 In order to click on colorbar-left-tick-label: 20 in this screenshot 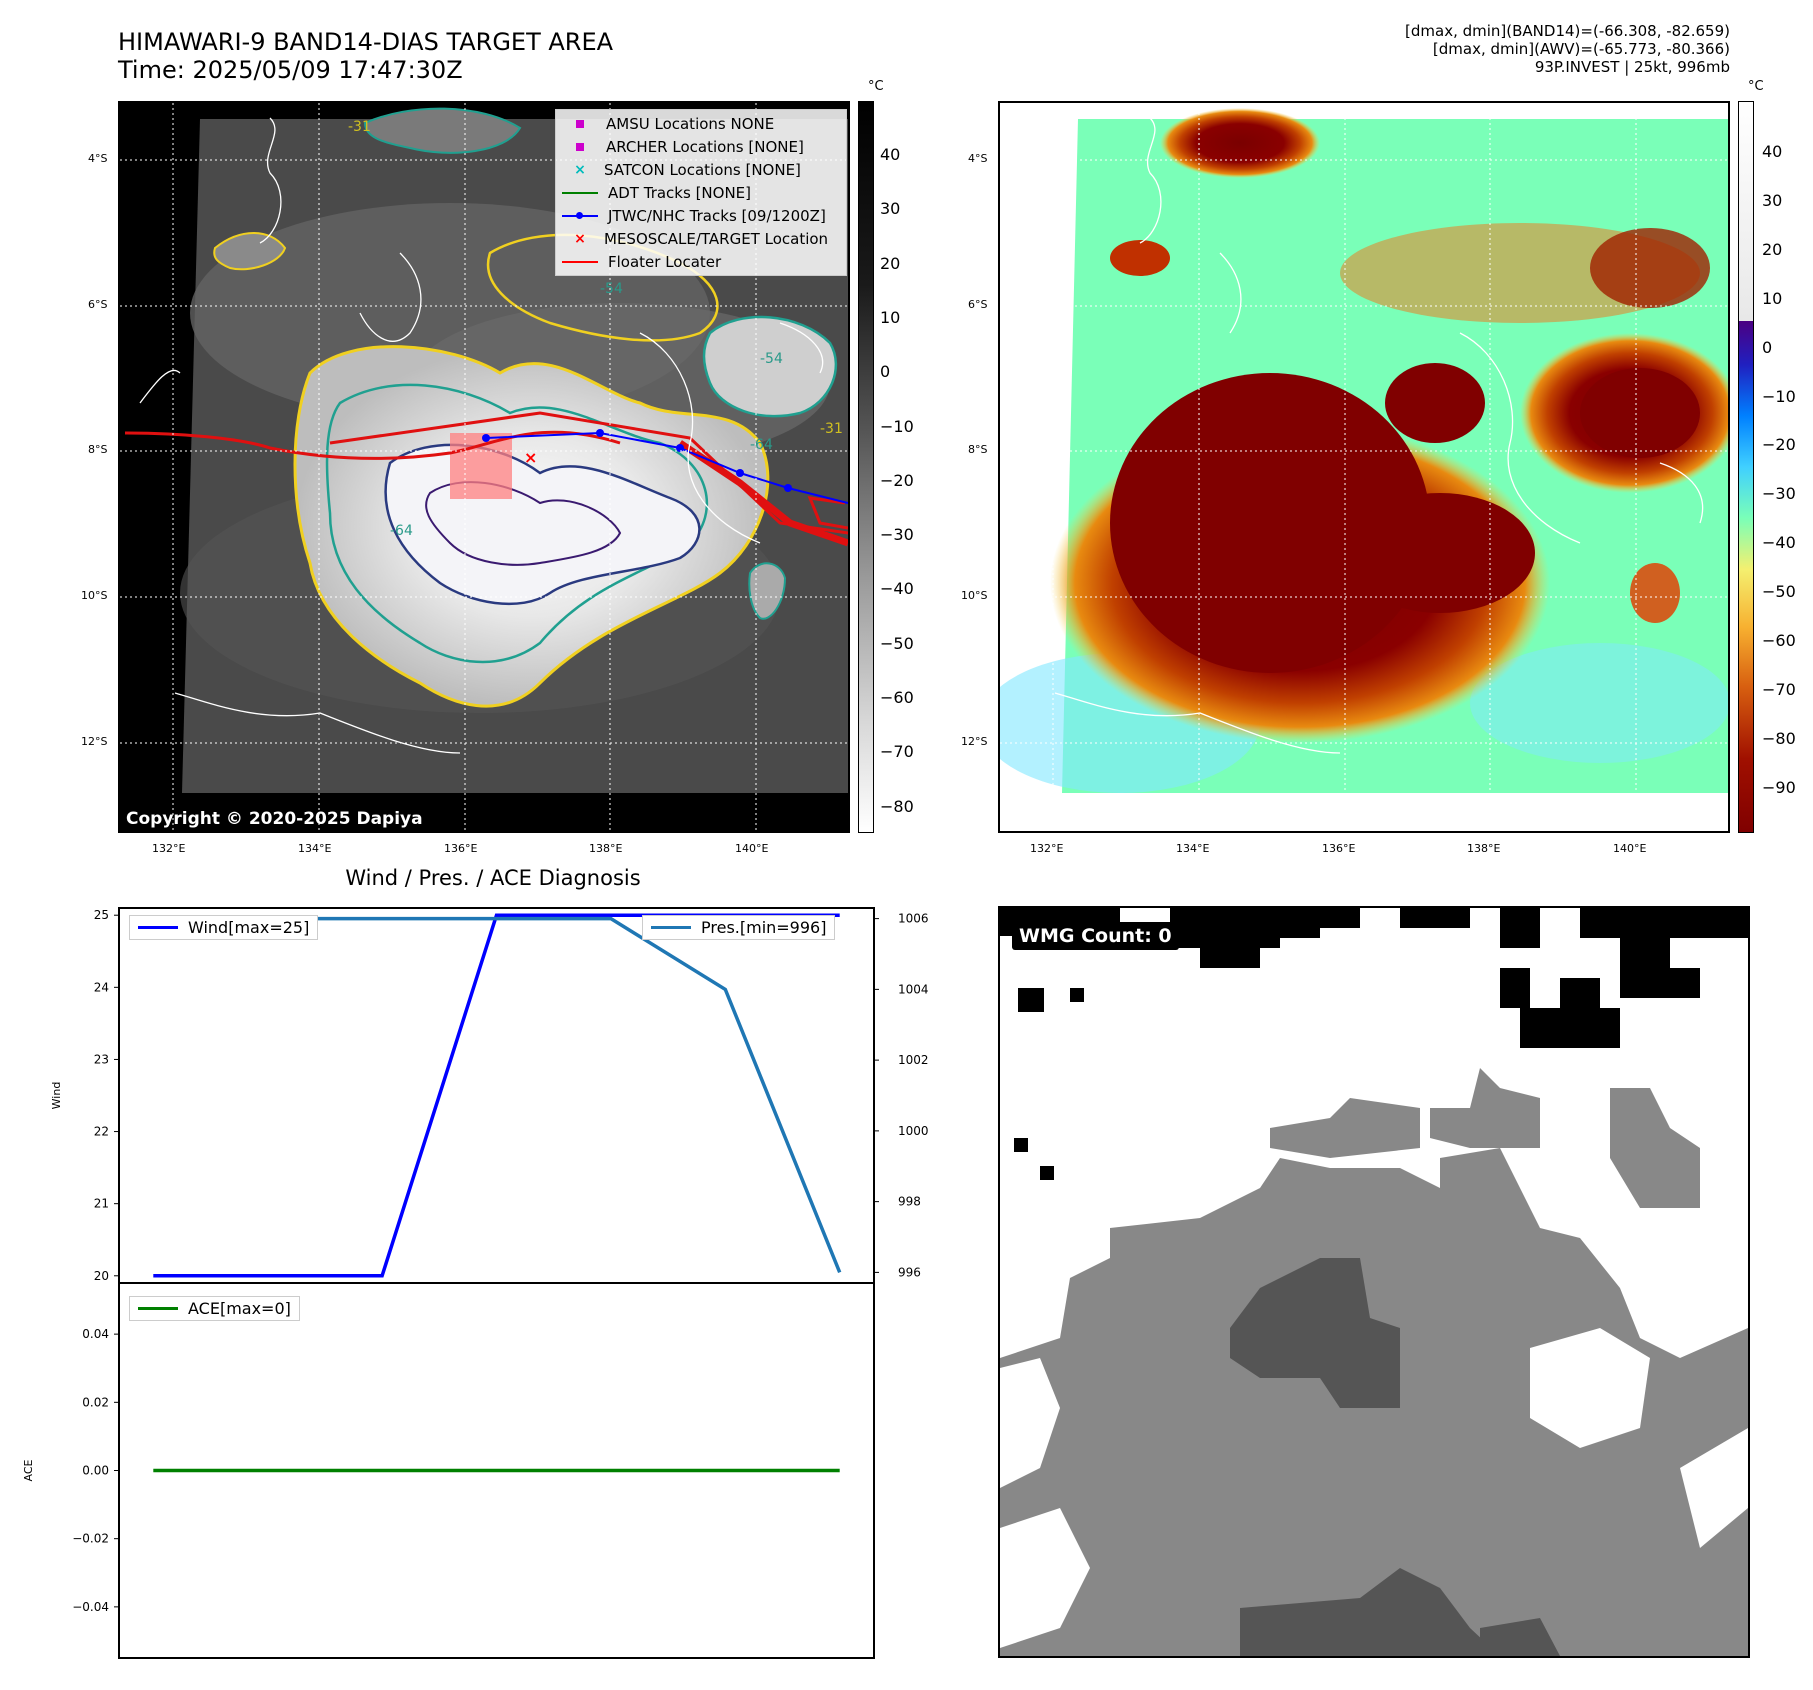, I will do `click(890, 263)`.